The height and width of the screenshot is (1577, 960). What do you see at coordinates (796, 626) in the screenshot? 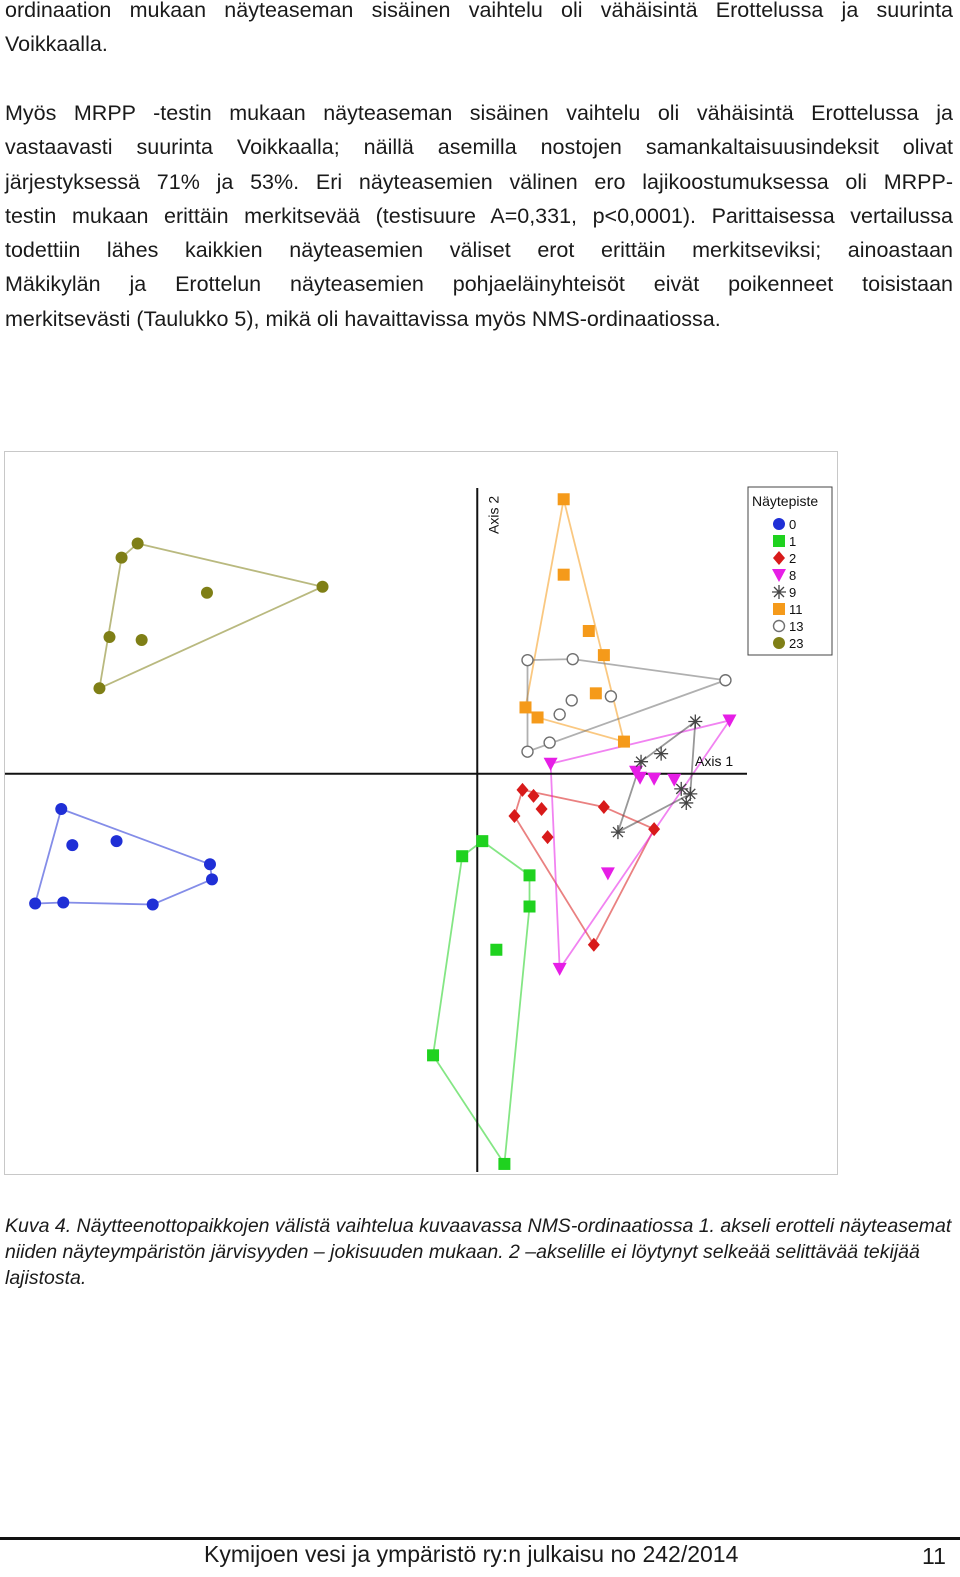
I see `legend-label-13: 13` at bounding box center [796, 626].